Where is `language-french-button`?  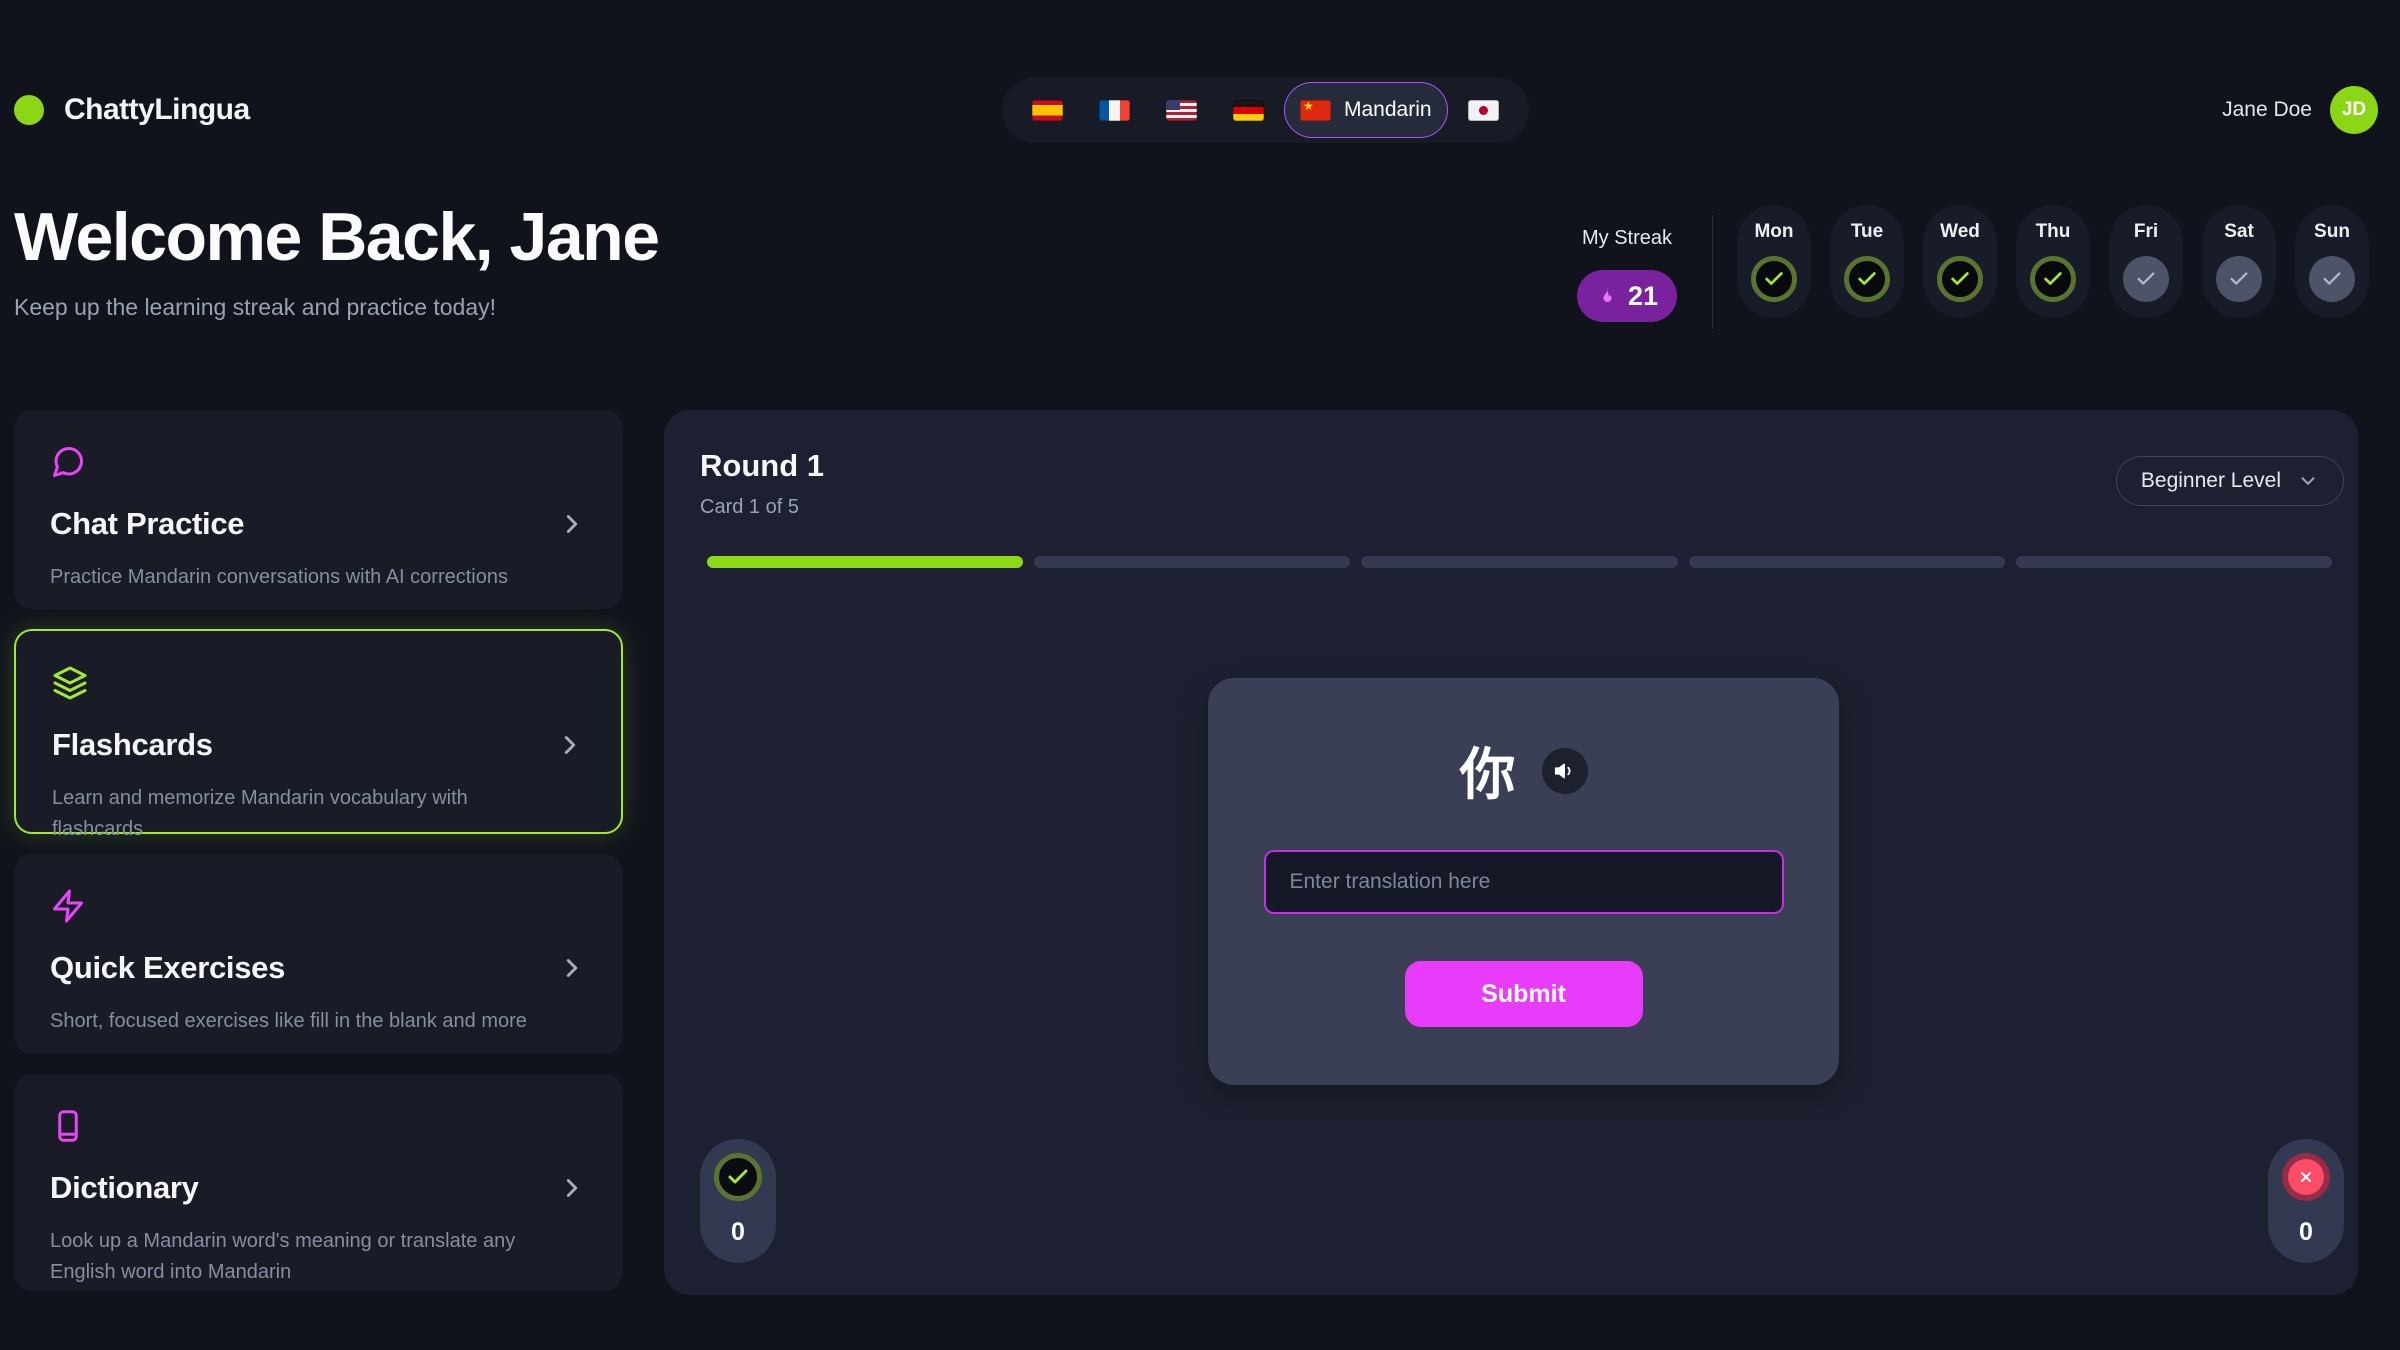 language-french-button is located at coordinates (1114, 110).